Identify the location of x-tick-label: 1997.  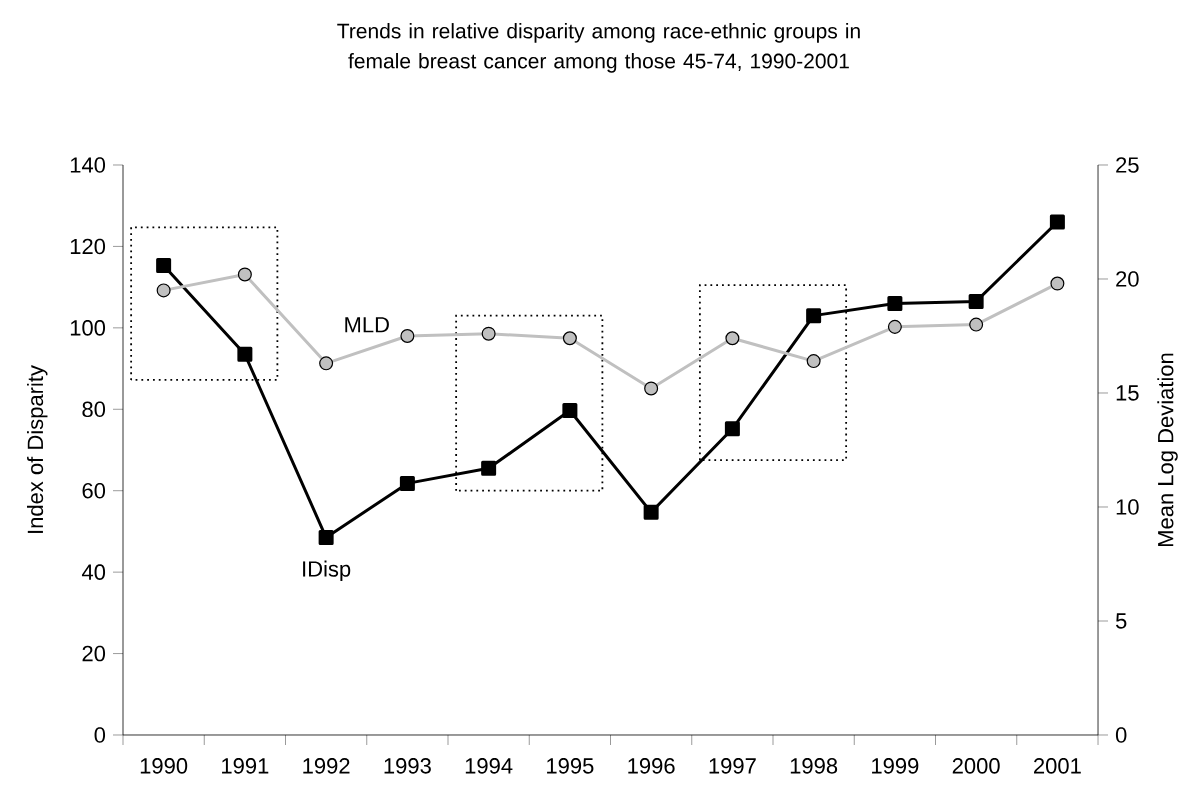
(732, 766).